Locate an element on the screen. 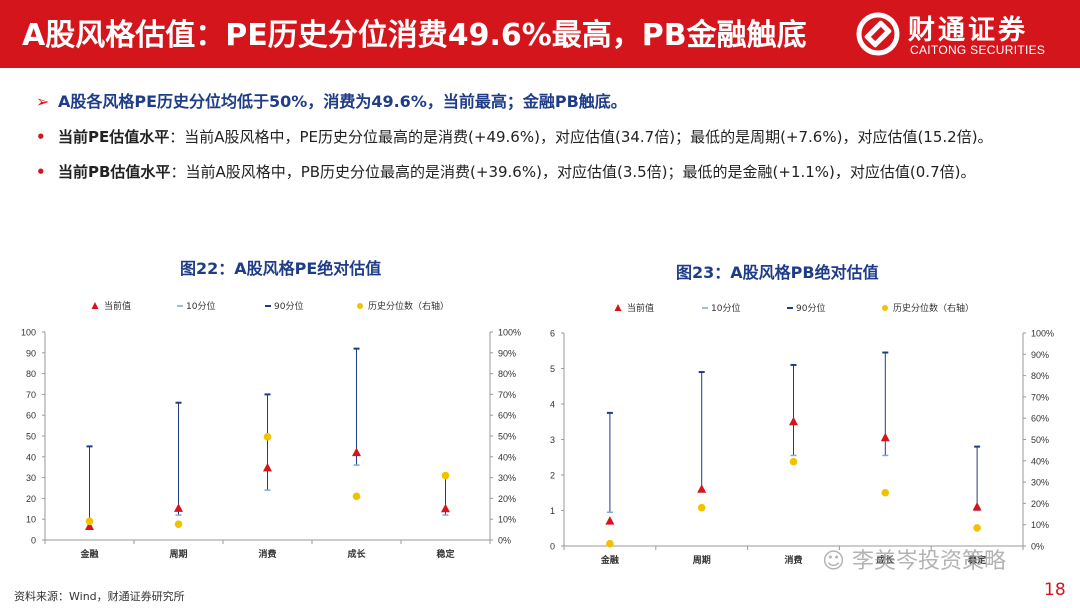  brand-name-en: CAITONG SECURITIES is located at coordinates (978, 50).